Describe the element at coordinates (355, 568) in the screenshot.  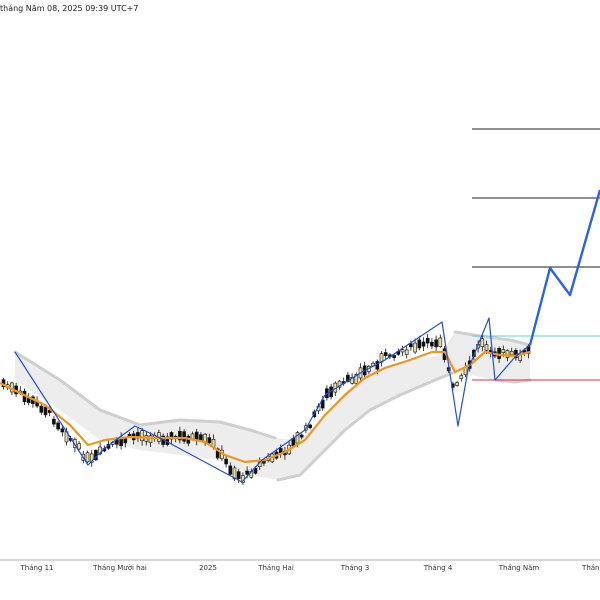
I see `x-tick-label: Tháng 3` at that location.